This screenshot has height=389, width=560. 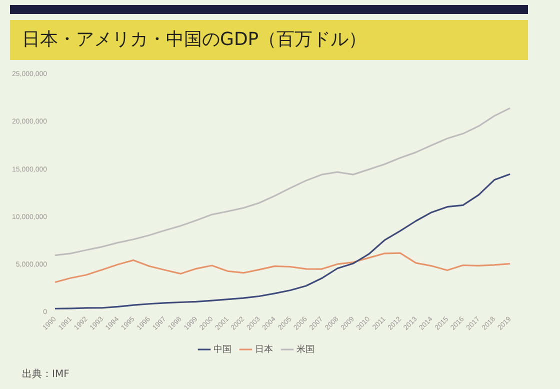 What do you see at coordinates (269, 40) in the screenshot?
I see `chart-title: 日本・アメリカ・中国のGDP（百万ドル）` at bounding box center [269, 40].